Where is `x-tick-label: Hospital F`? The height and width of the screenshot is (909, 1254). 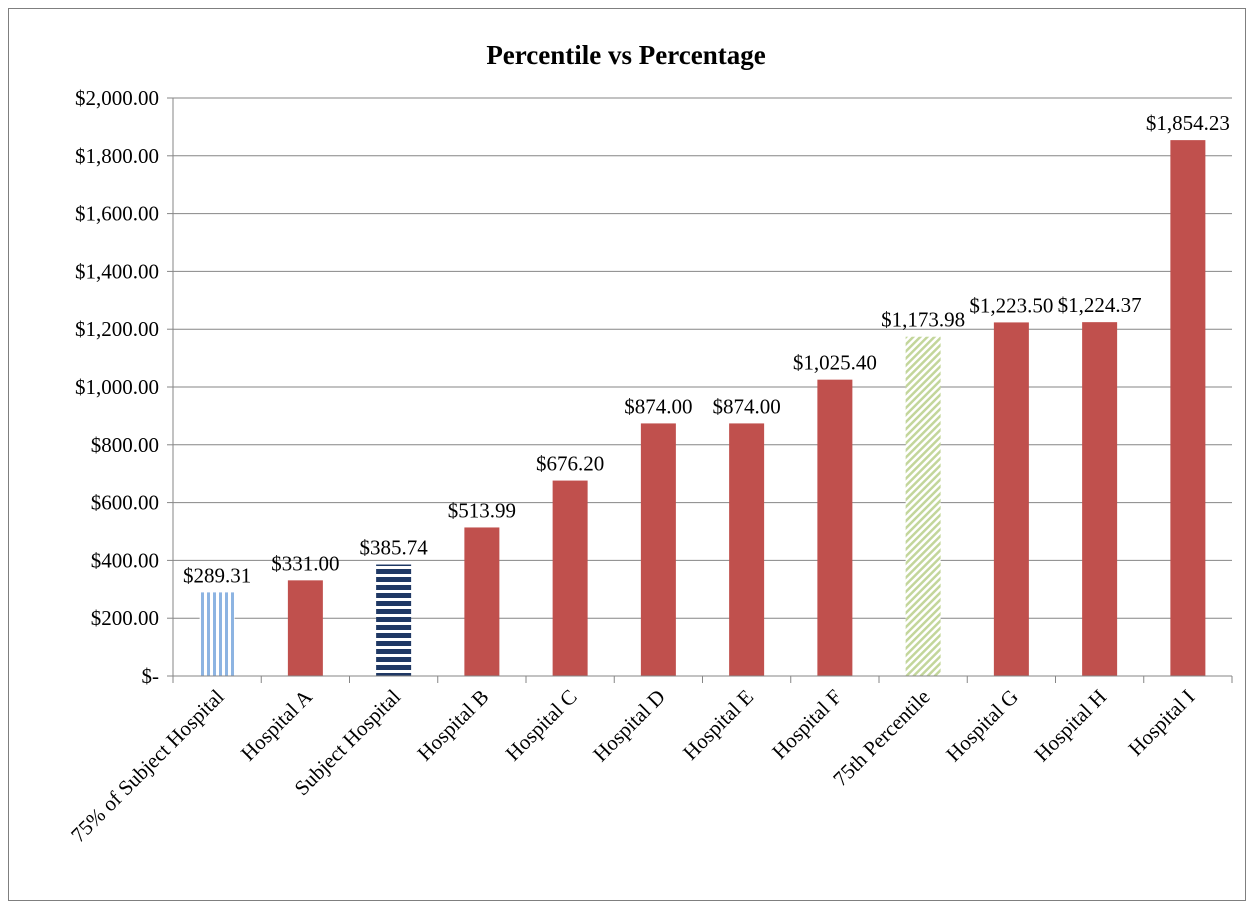
x-tick-label: Hospital F is located at coordinates (806, 724).